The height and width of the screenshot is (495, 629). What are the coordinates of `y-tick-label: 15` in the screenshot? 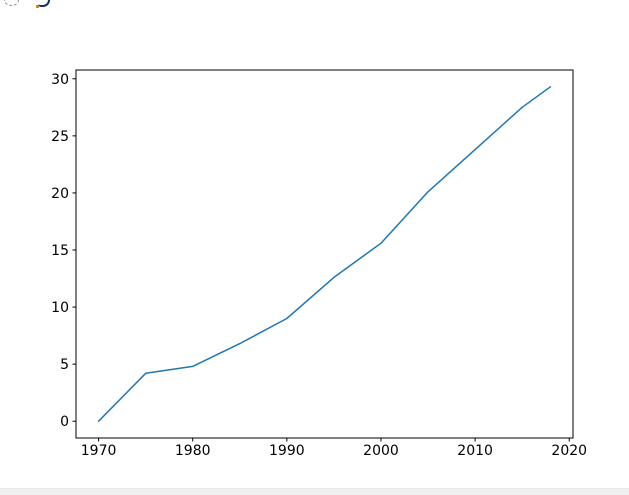 It's located at (60, 251).